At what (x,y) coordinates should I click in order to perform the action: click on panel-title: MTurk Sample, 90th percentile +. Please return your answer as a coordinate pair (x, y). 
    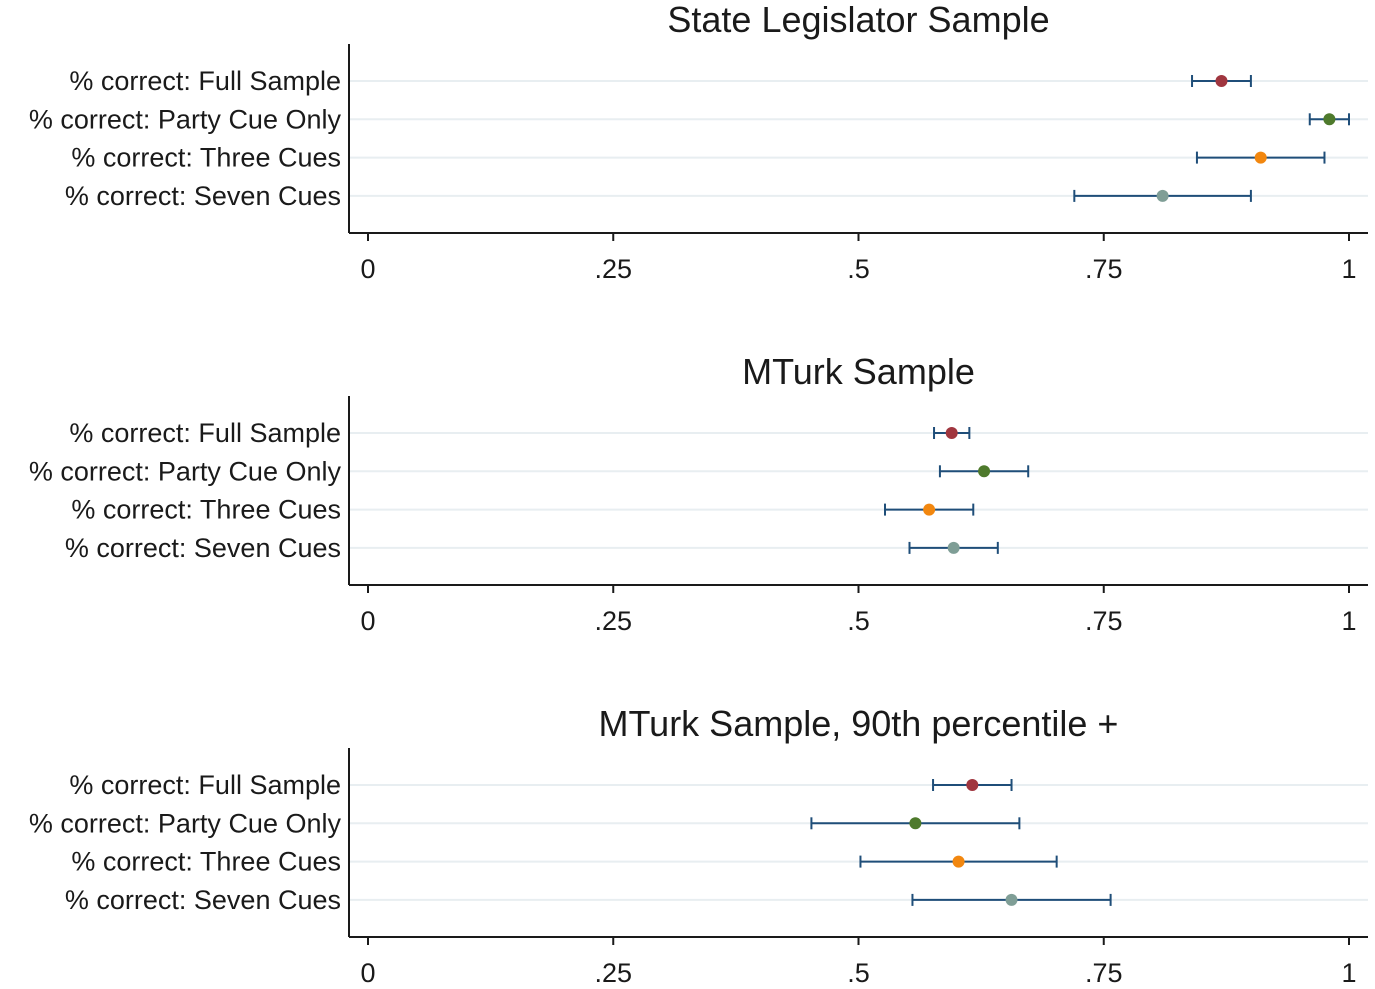
    Looking at the image, I should click on (859, 723).